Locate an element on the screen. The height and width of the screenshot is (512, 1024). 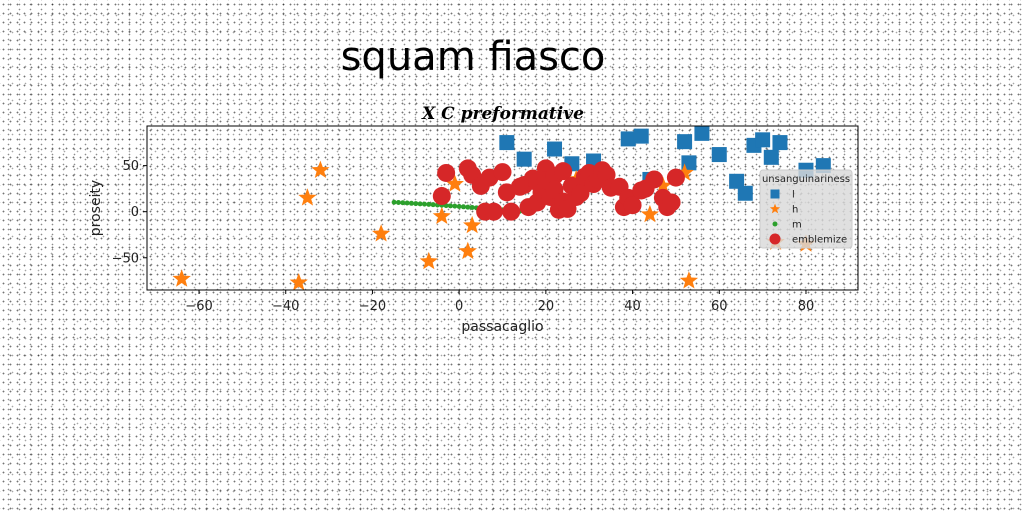
legend-marker-l is located at coordinates (775, 194).